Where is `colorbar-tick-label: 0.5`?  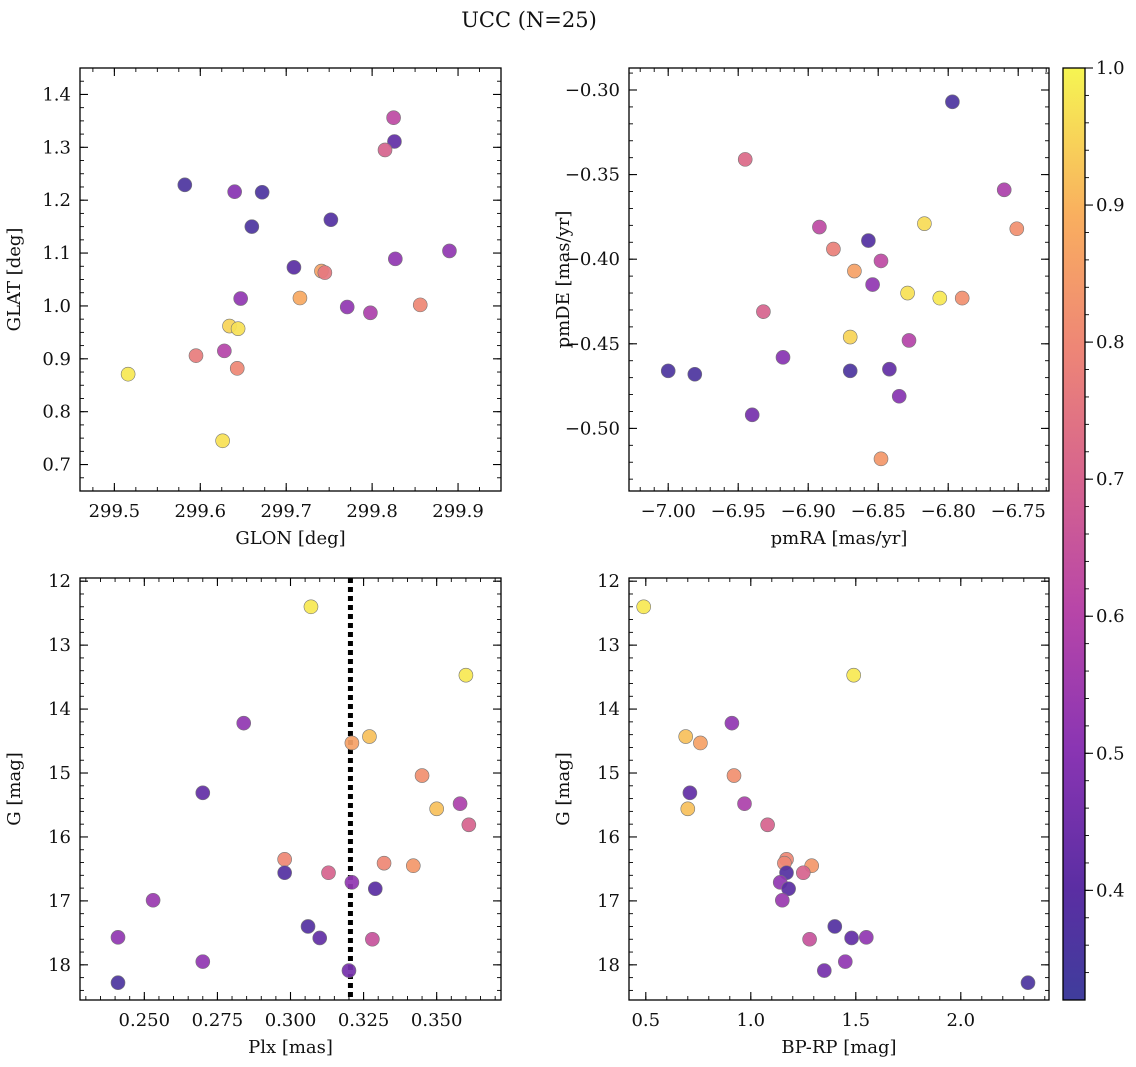
colorbar-tick-label: 0.5 is located at coordinates (1110, 753).